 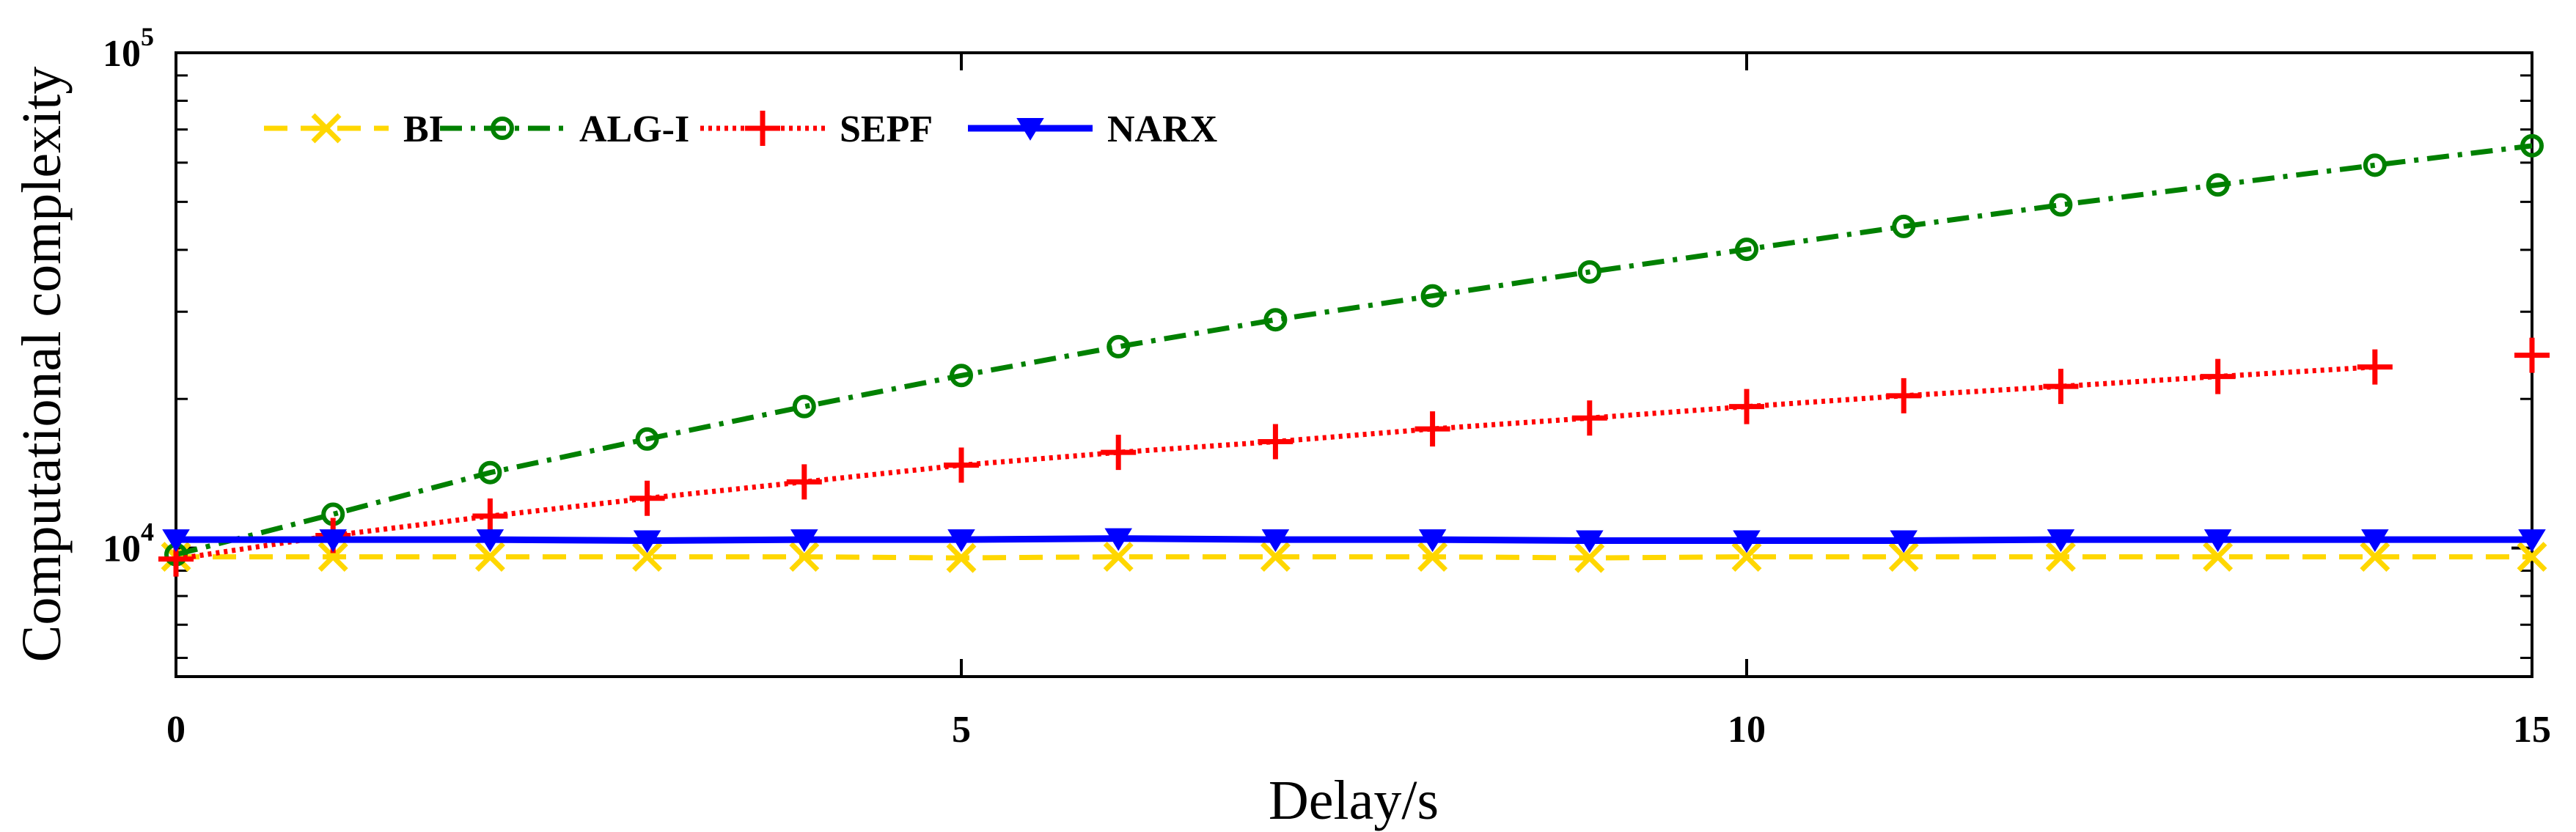 I want to click on legend-item: BI, so click(x=354, y=129).